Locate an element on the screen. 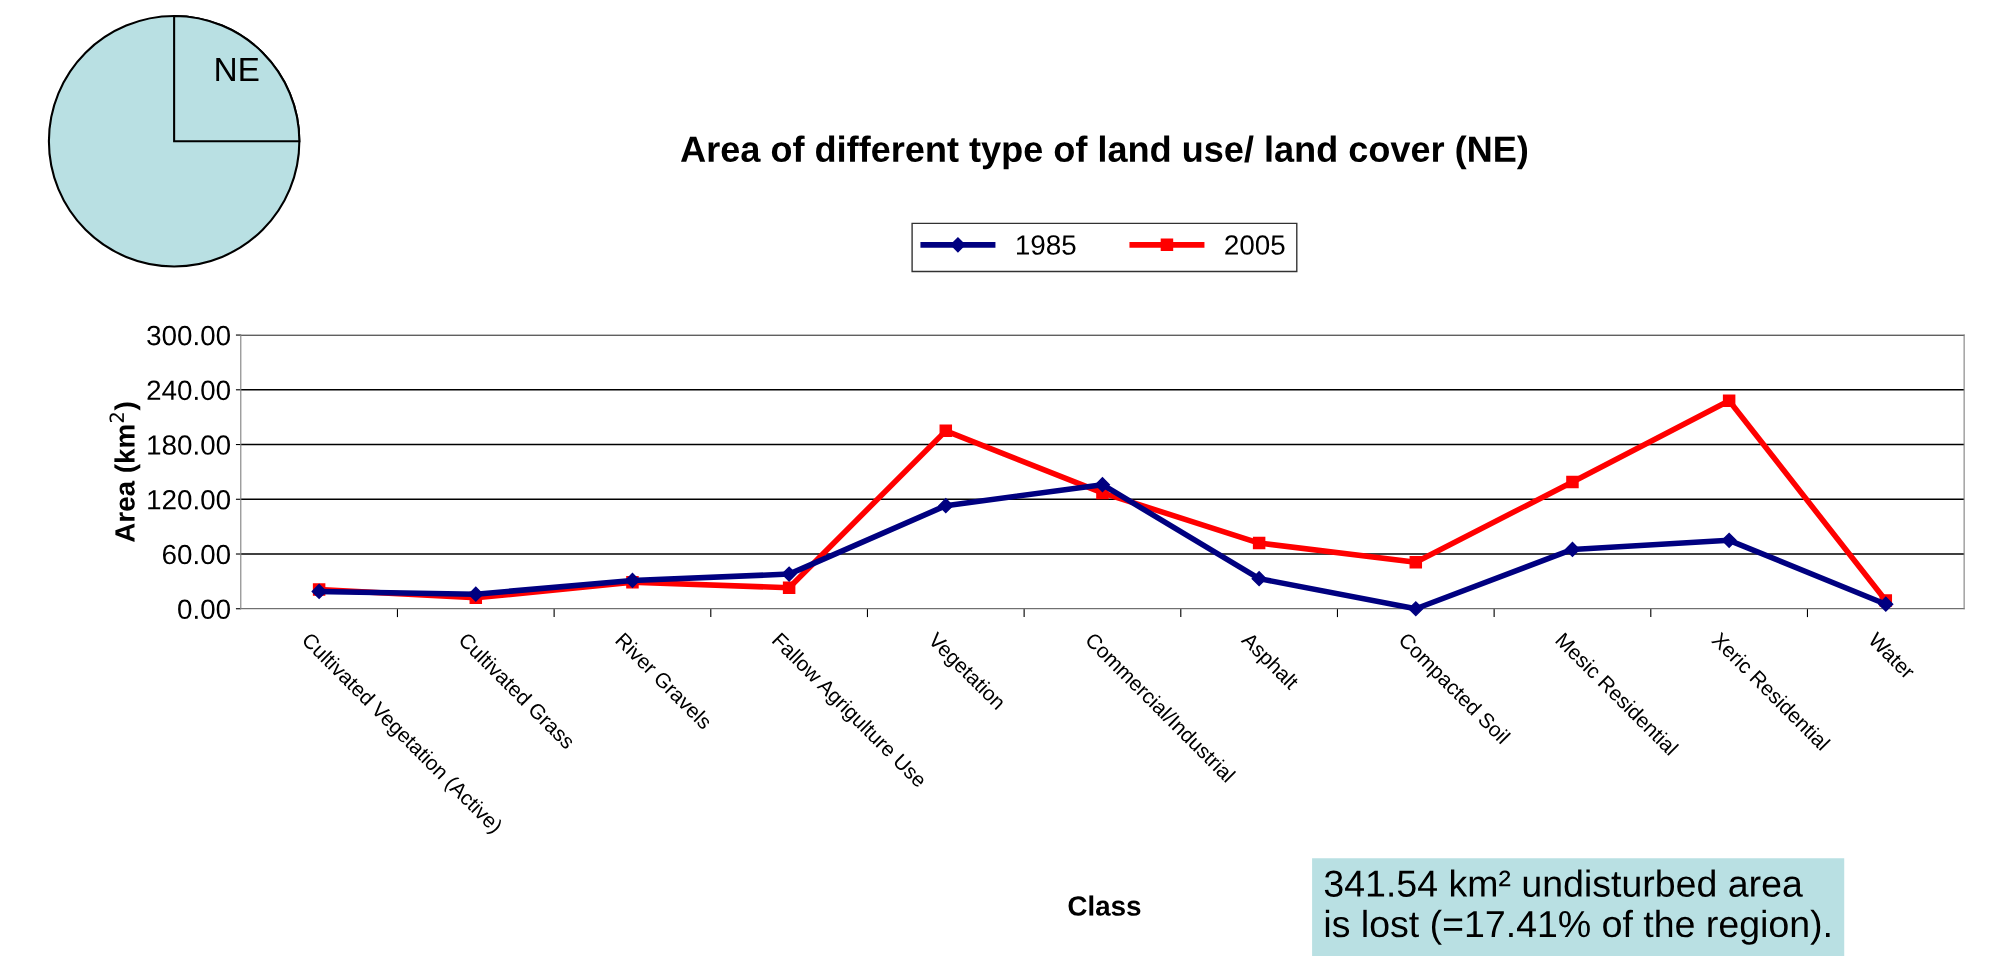  legend-label: 2005 is located at coordinates (1255, 245).